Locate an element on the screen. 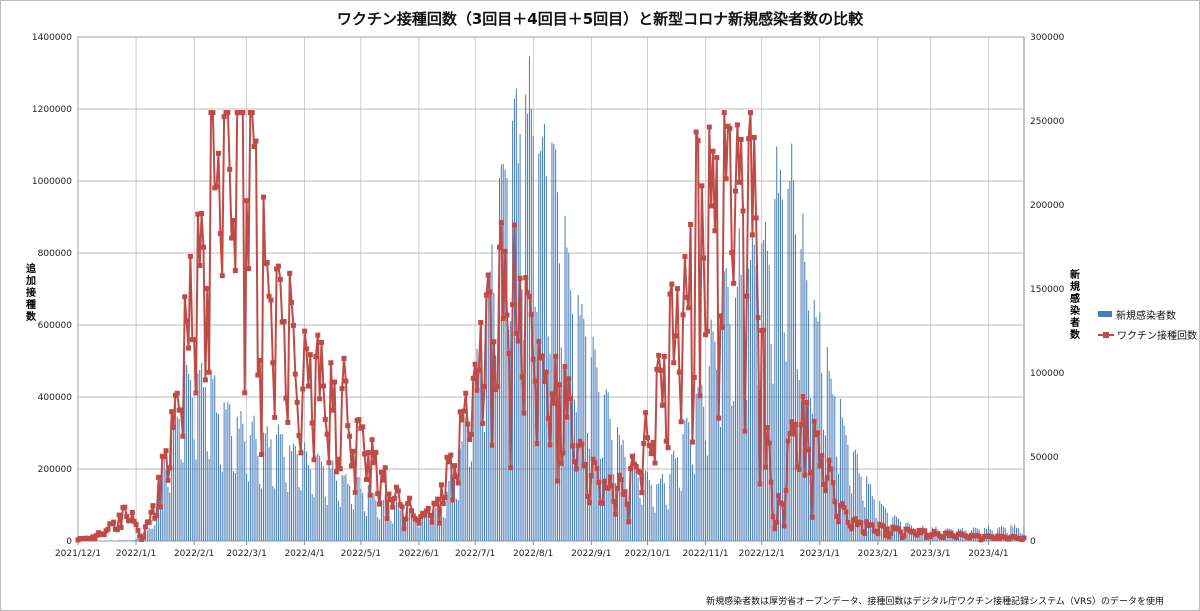 This screenshot has width=1200, height=611. y-left-tick-label: 1400000 is located at coordinates (52, 38).